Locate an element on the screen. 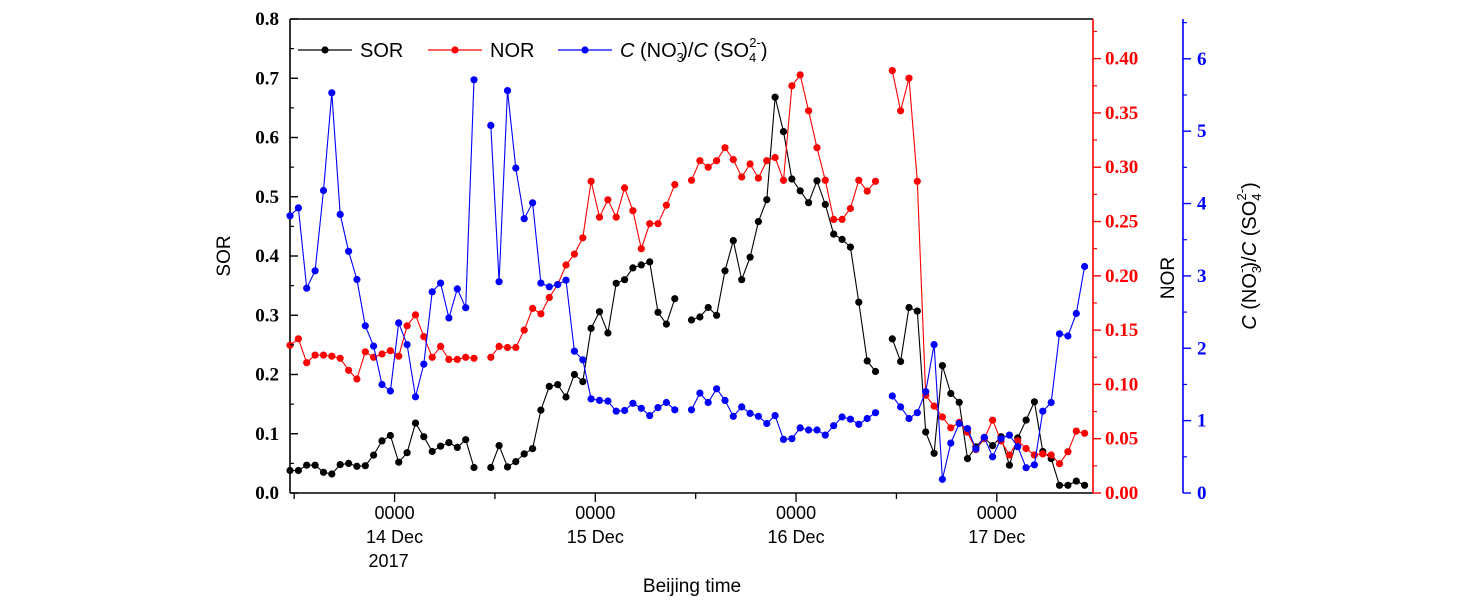  series-line-right2 is located at coordinates (382, 238).